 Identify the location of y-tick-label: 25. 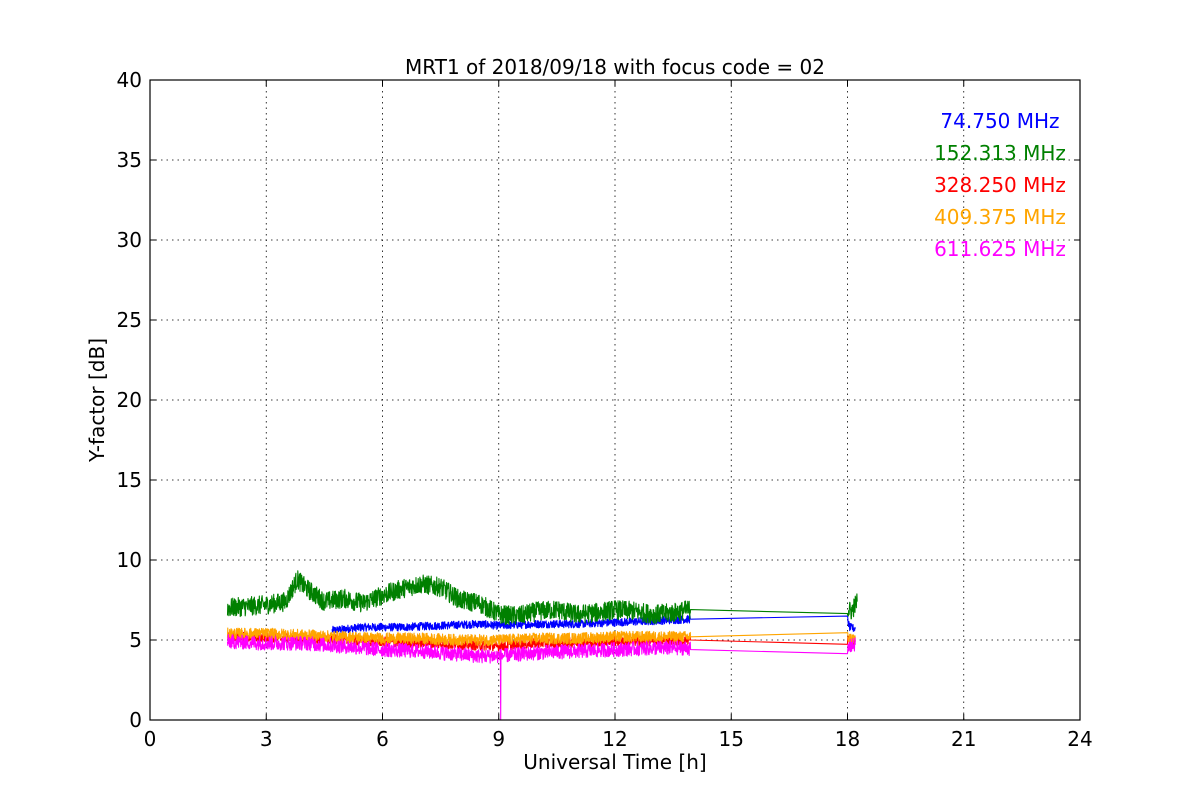
(129, 320).